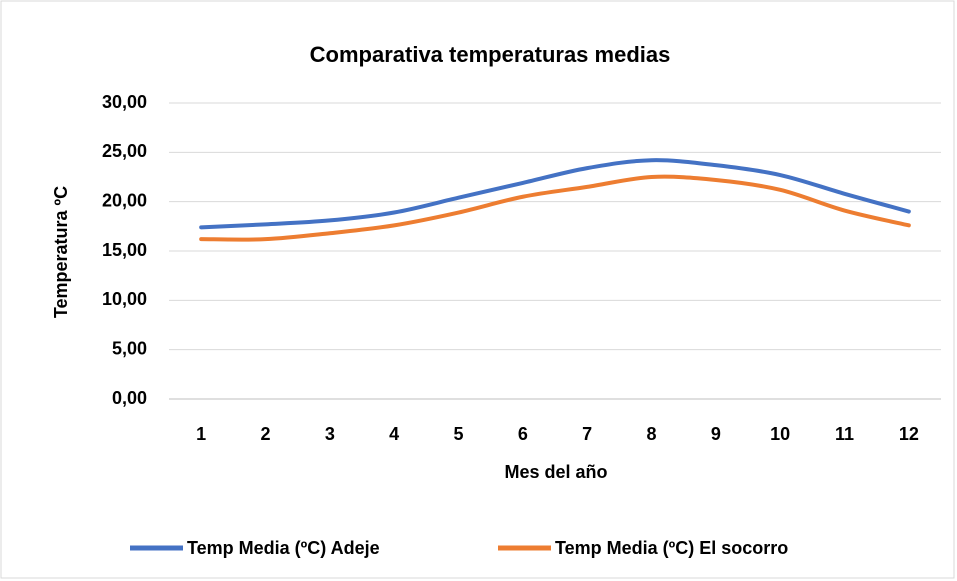 The width and height of the screenshot is (957, 581). Describe the element at coordinates (330, 434) in the screenshot. I see `x-tick-label: 3` at that location.